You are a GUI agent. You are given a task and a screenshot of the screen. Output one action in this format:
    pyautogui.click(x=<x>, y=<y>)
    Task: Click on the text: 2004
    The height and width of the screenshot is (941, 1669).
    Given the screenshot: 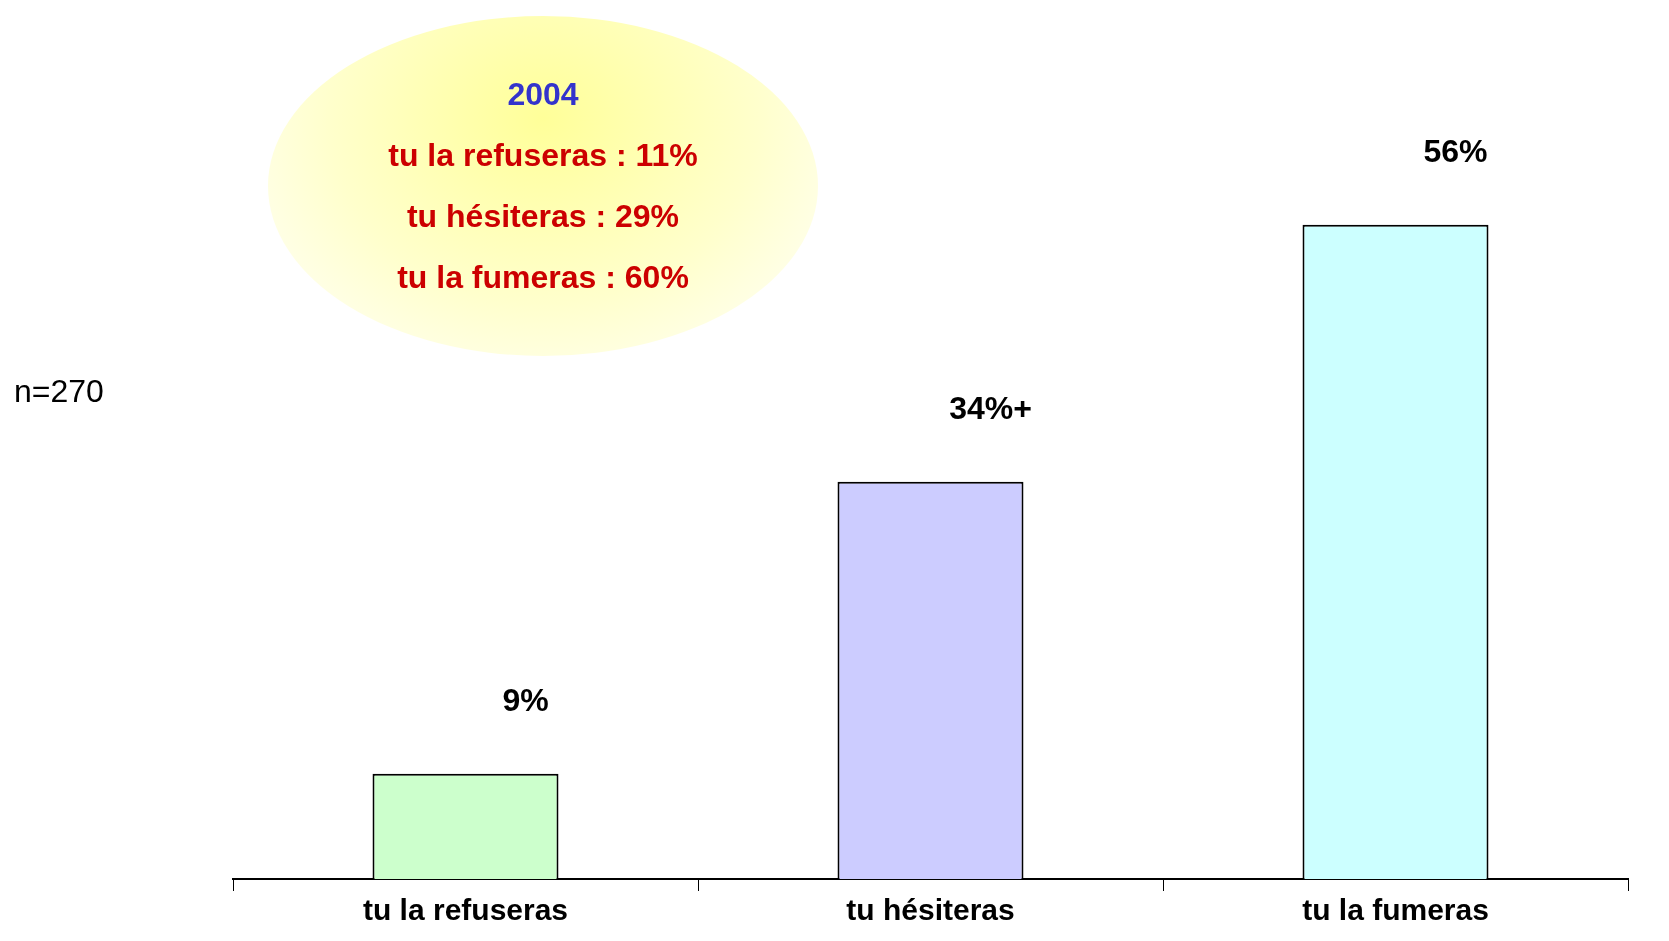 What is the action you would take?
    pyautogui.click(x=543, y=94)
    